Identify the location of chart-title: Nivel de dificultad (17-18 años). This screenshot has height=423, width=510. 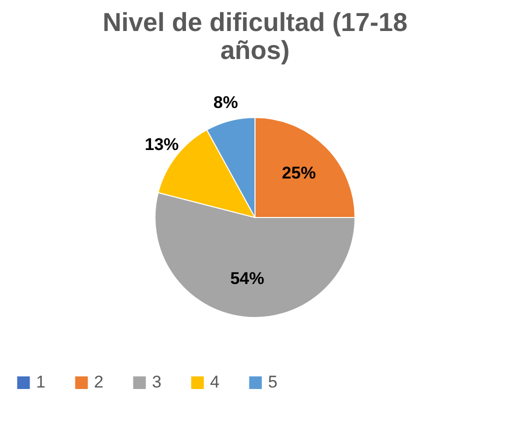
(255, 36).